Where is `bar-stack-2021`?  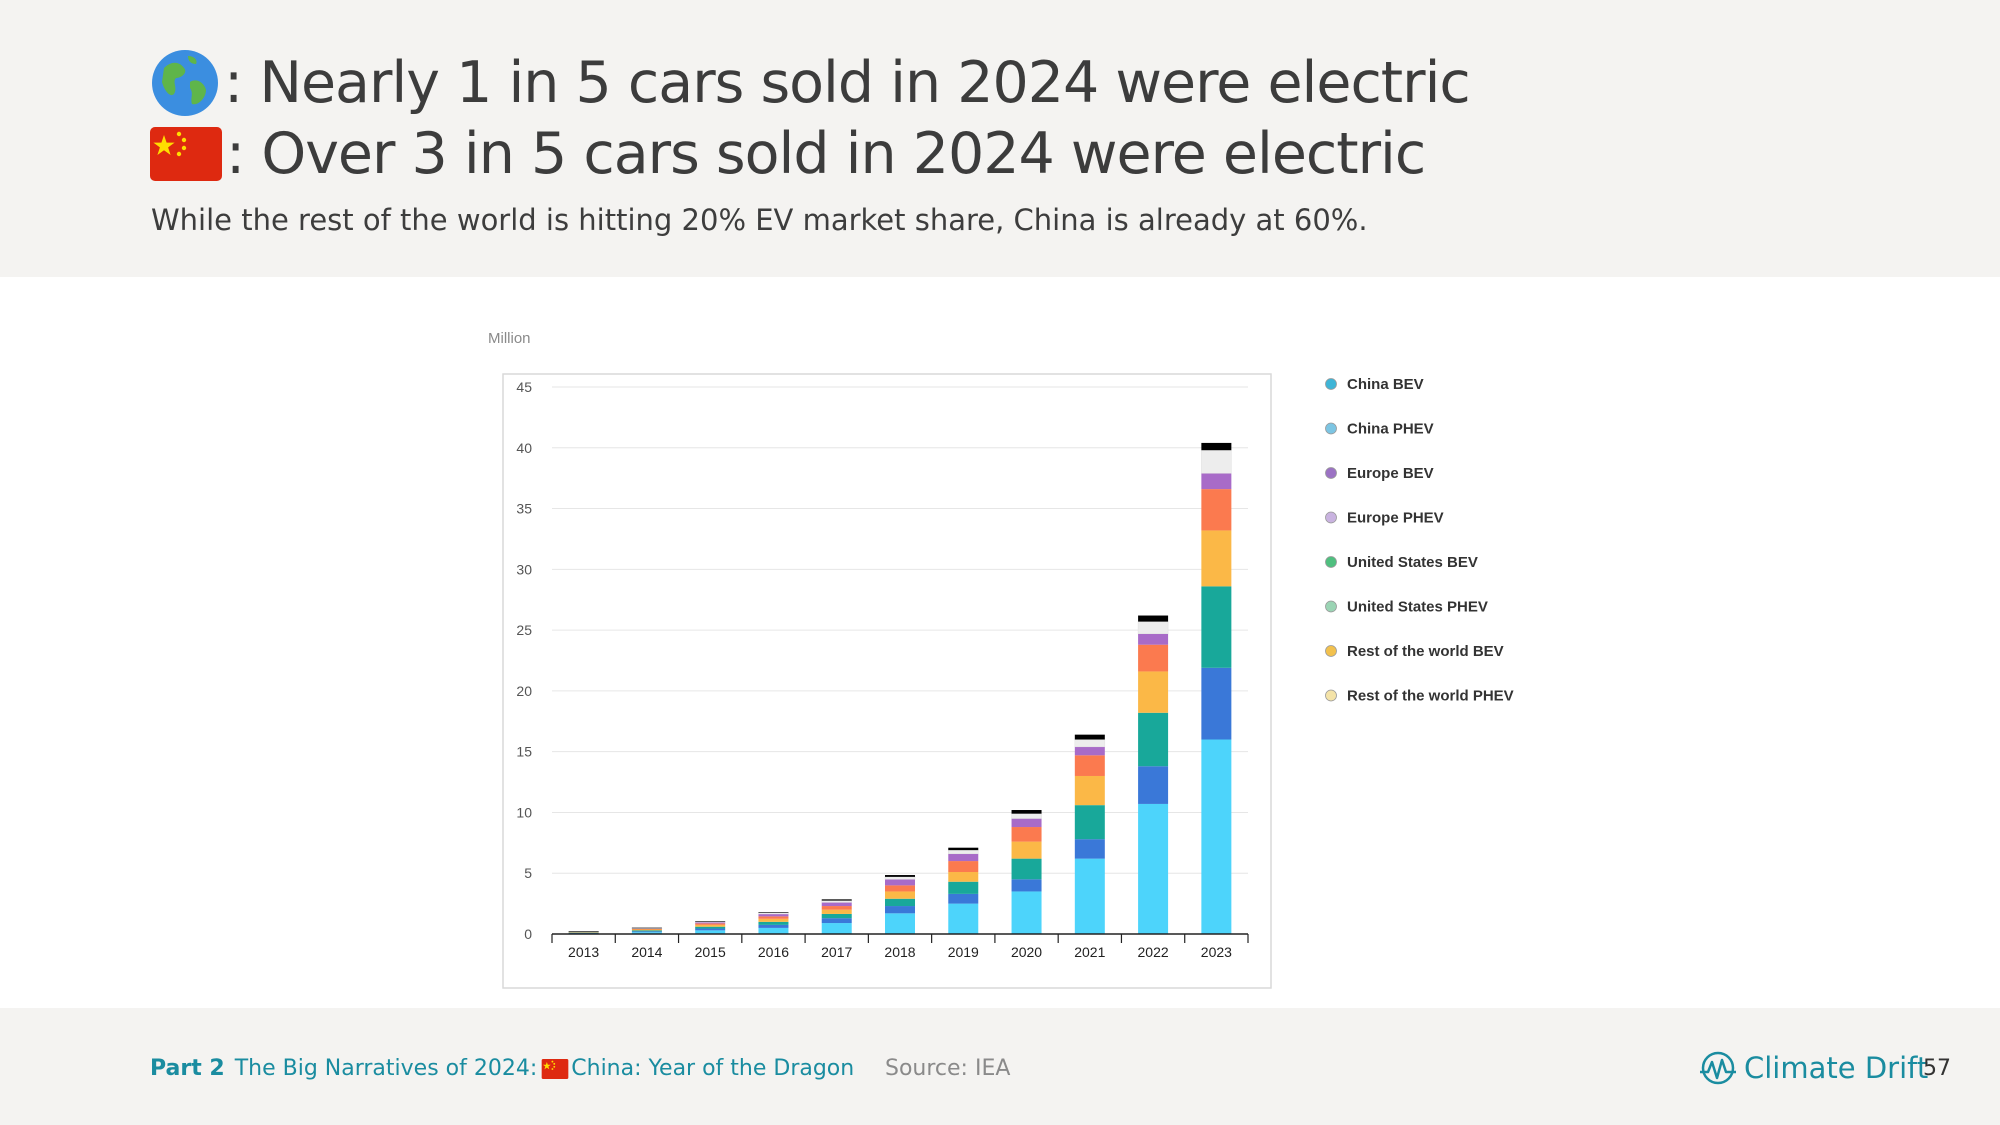 bar-stack-2021 is located at coordinates (1090, 834).